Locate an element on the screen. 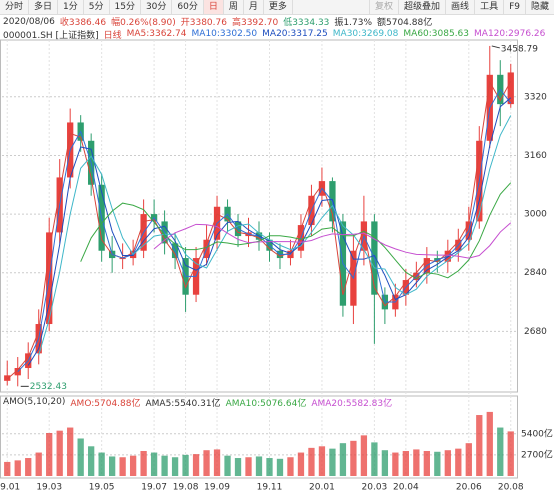 The height and width of the screenshot is (494, 554). x-tick-label: 20.08 is located at coordinates (511, 488).